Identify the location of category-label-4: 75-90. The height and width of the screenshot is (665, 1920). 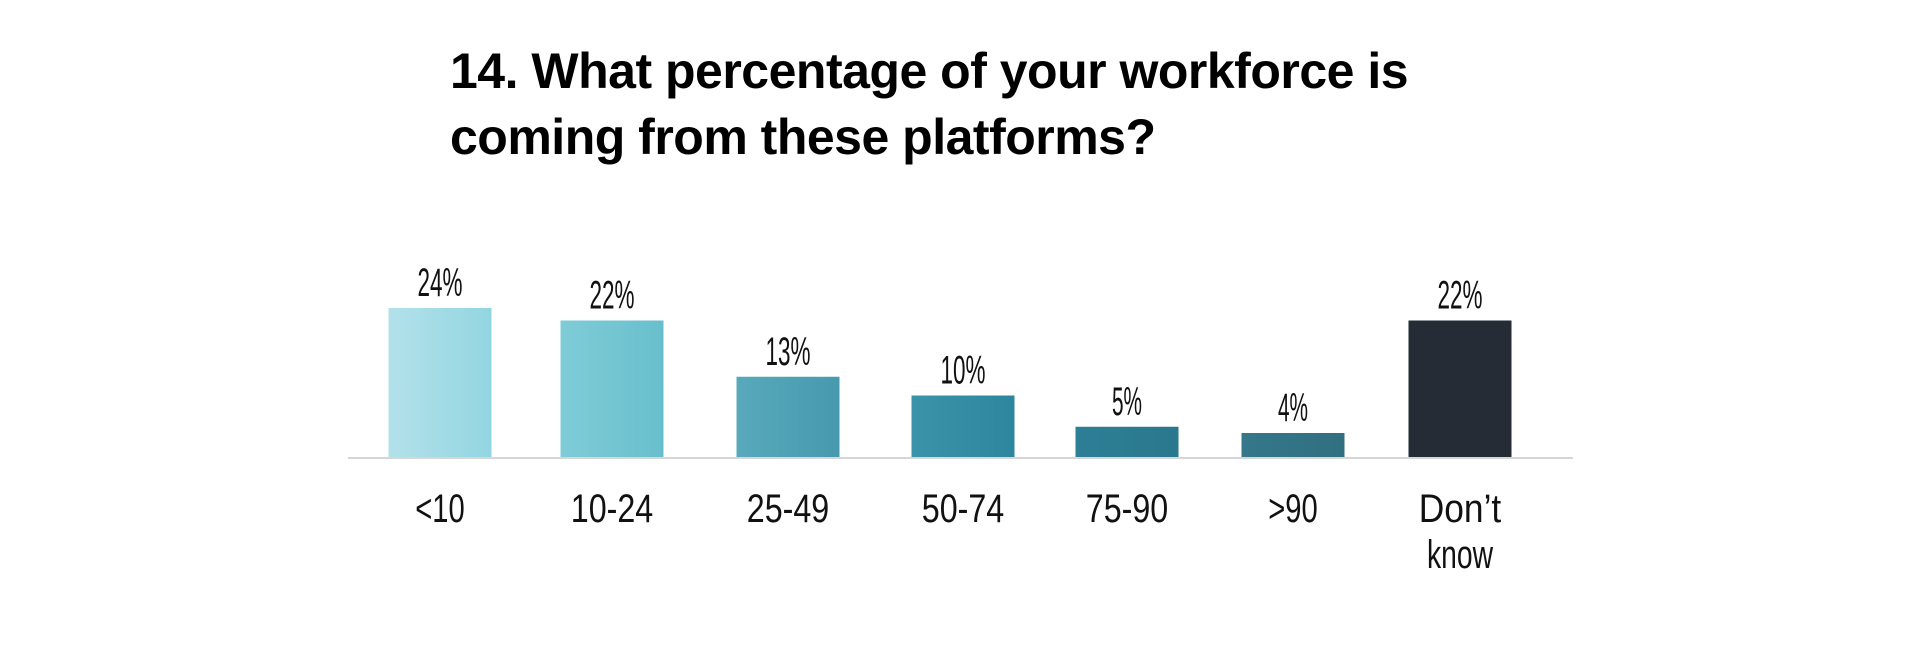
(1127, 509).